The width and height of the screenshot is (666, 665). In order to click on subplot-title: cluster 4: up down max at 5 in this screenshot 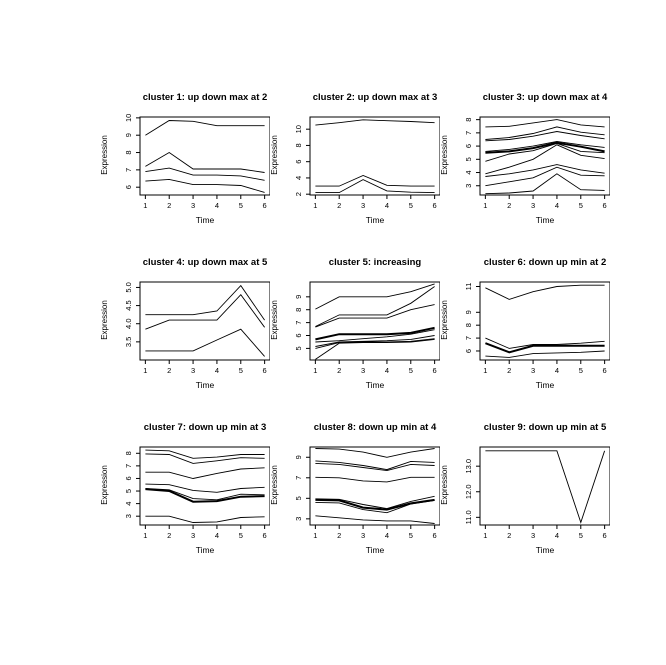, I will do `click(205, 262)`.